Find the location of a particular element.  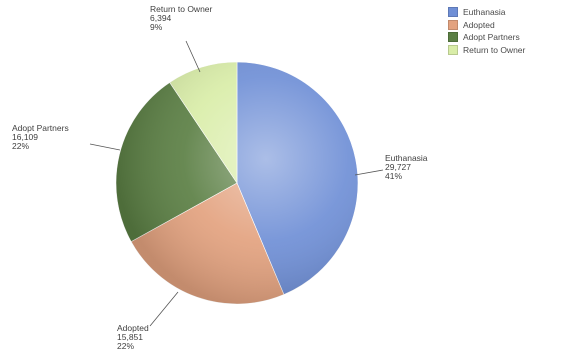

slice-label-value: 16,109 is located at coordinates (25, 137).